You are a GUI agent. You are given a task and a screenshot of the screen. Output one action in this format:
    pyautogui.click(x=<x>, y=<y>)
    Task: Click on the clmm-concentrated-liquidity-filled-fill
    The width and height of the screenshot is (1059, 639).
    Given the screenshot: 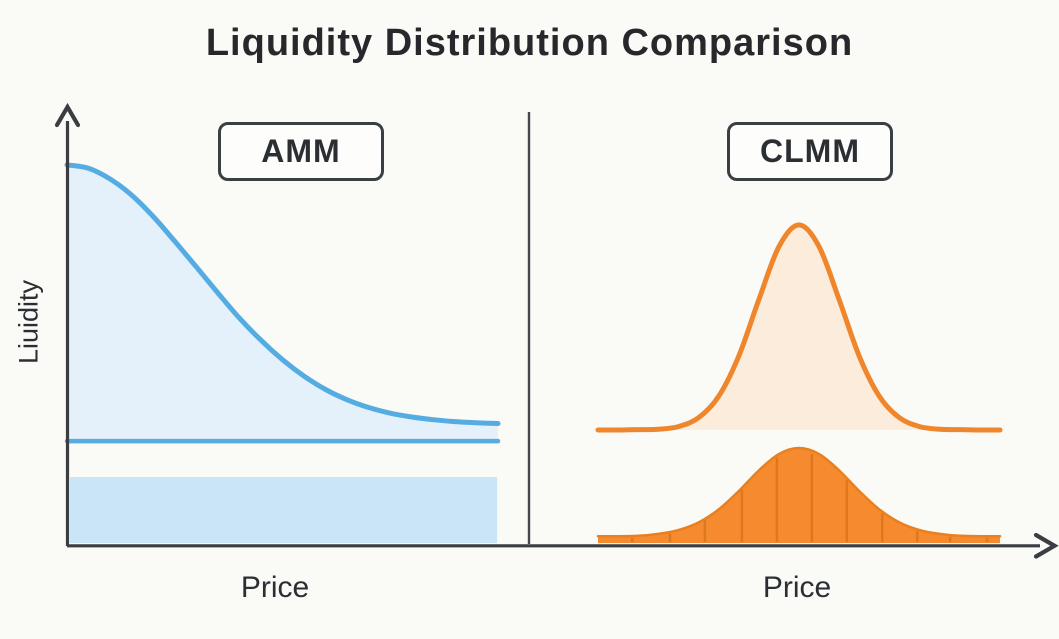 What is the action you would take?
    pyautogui.click(x=799, y=496)
    